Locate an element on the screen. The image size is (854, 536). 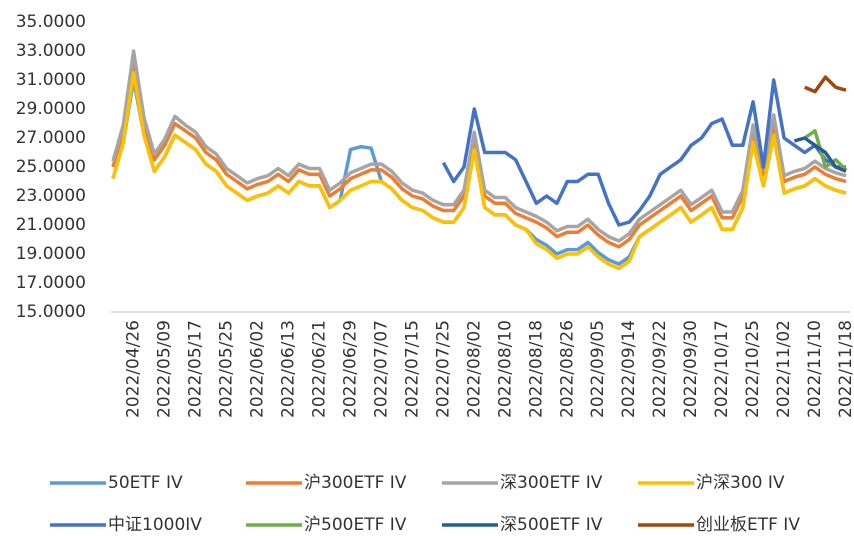
x-tick-label: 2022/08/18 is located at coordinates (536, 369).